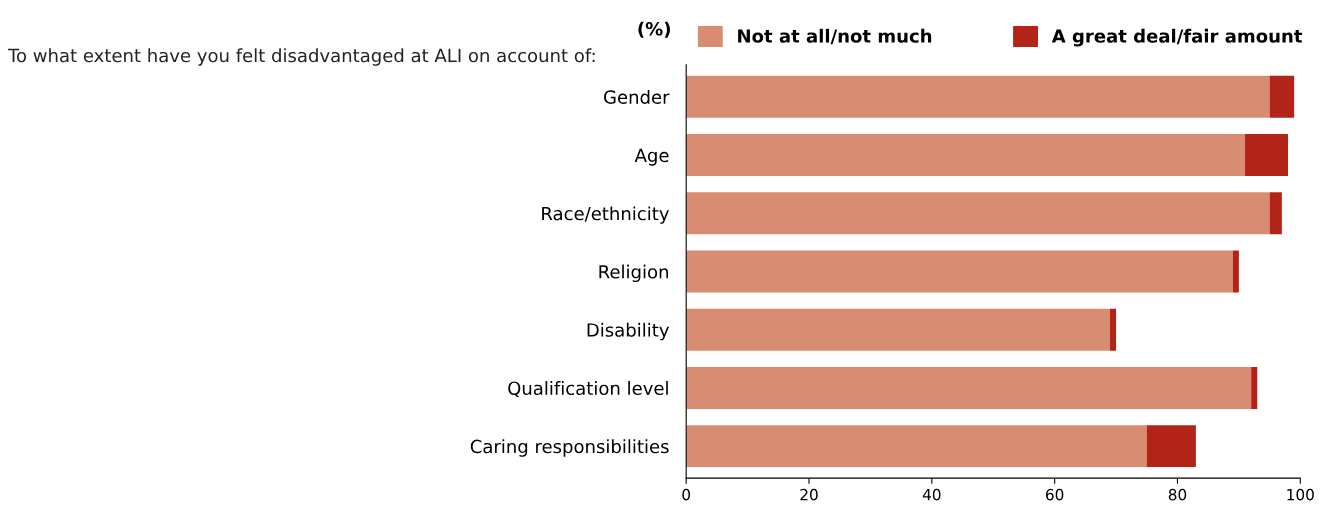  Describe the element at coordinates (628, 331) in the screenshot. I see `y-tick-label: Disability` at that location.